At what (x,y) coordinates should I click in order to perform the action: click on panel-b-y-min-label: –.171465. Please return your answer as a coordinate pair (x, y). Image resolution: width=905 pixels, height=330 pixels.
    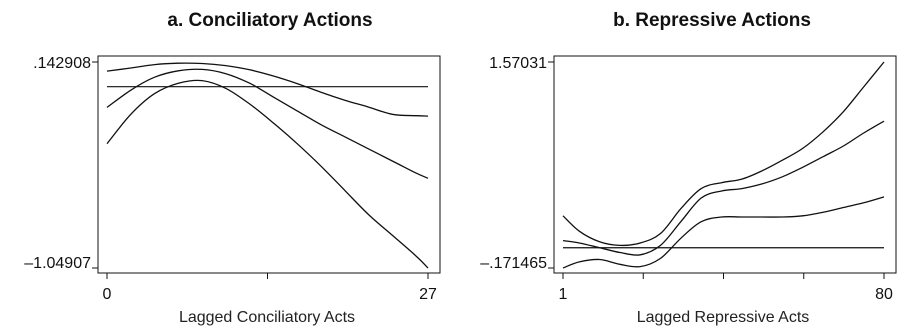
    Looking at the image, I should click on (513, 263).